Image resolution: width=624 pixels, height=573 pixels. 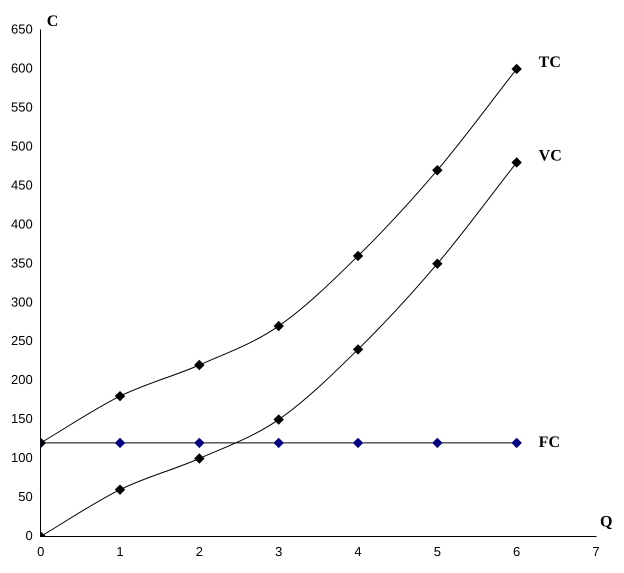 What do you see at coordinates (21, 29) in the screenshot?
I see `y-tick-label: 650` at bounding box center [21, 29].